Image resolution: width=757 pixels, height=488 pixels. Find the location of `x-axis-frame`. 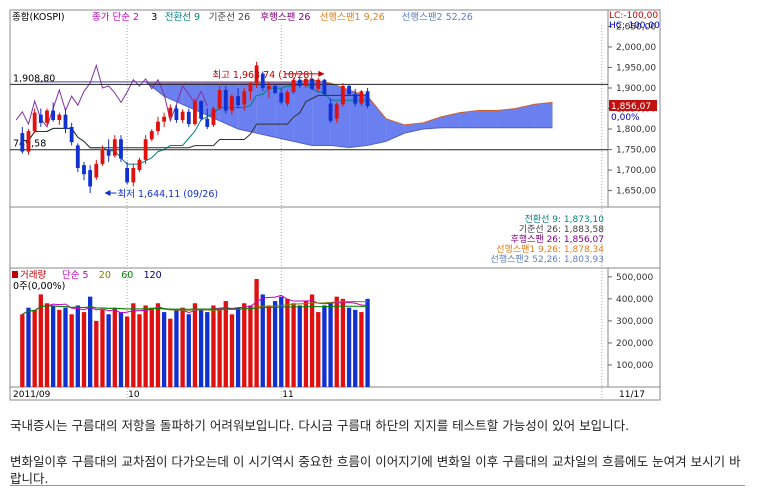

x-axis-frame is located at coordinates (335, 393).